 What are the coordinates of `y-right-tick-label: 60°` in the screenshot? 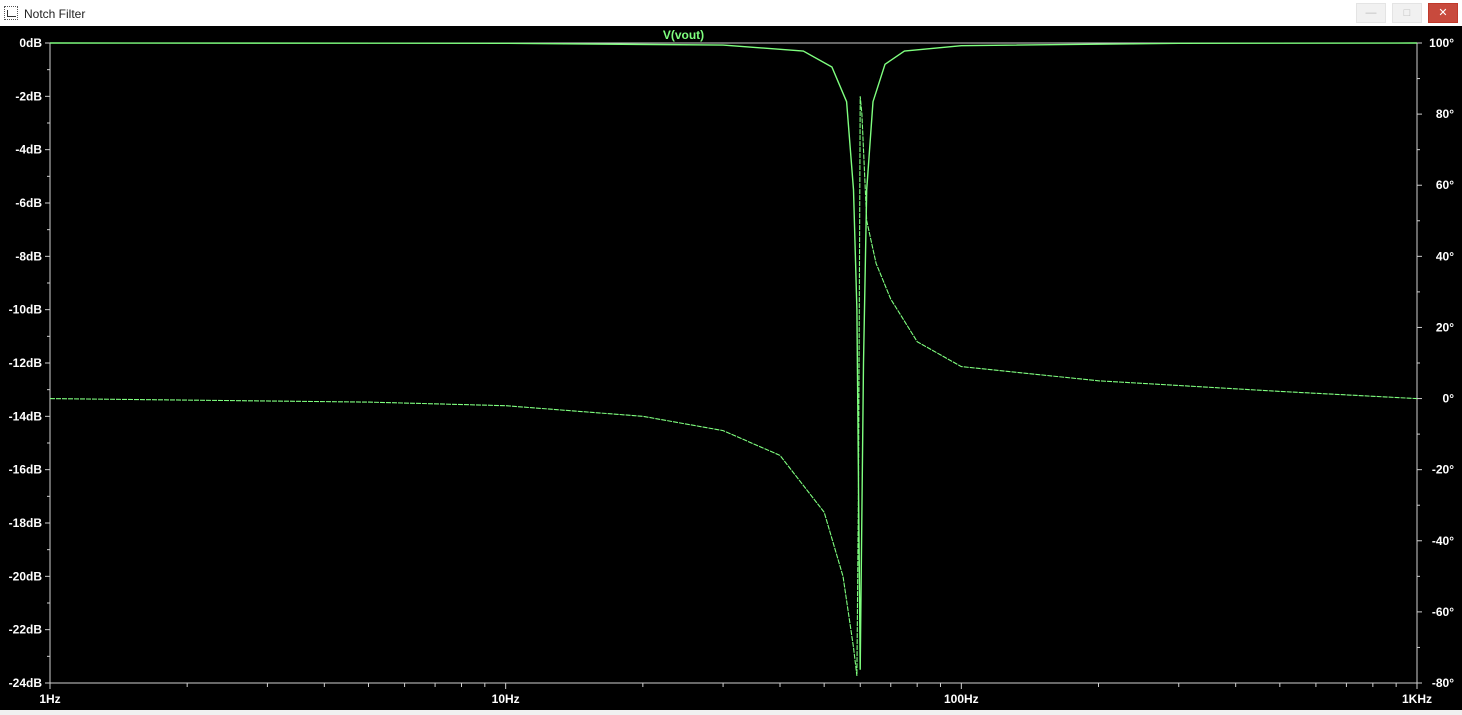 It's located at (1445, 185).